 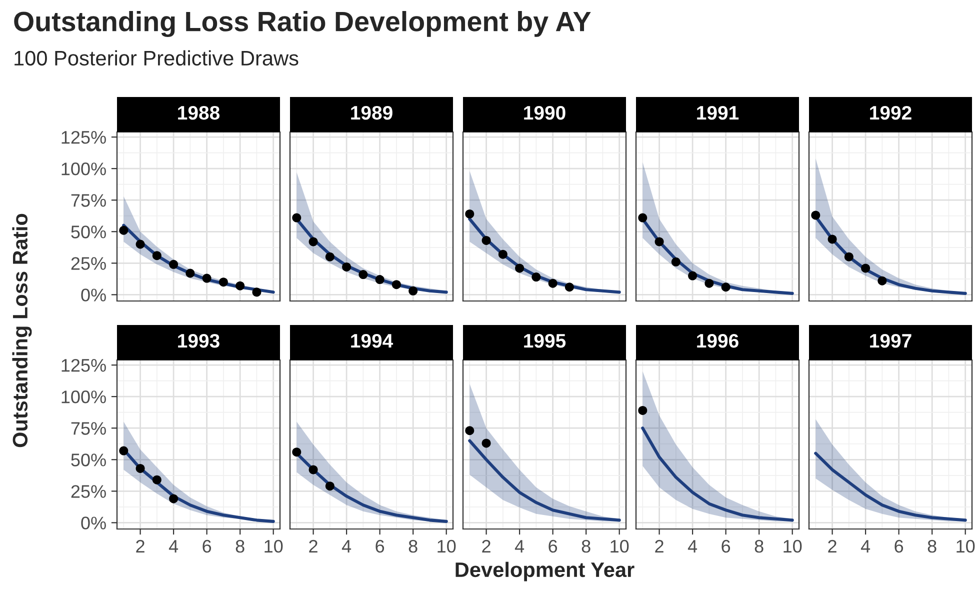 I want to click on chart-title: 1989, so click(x=371, y=113).